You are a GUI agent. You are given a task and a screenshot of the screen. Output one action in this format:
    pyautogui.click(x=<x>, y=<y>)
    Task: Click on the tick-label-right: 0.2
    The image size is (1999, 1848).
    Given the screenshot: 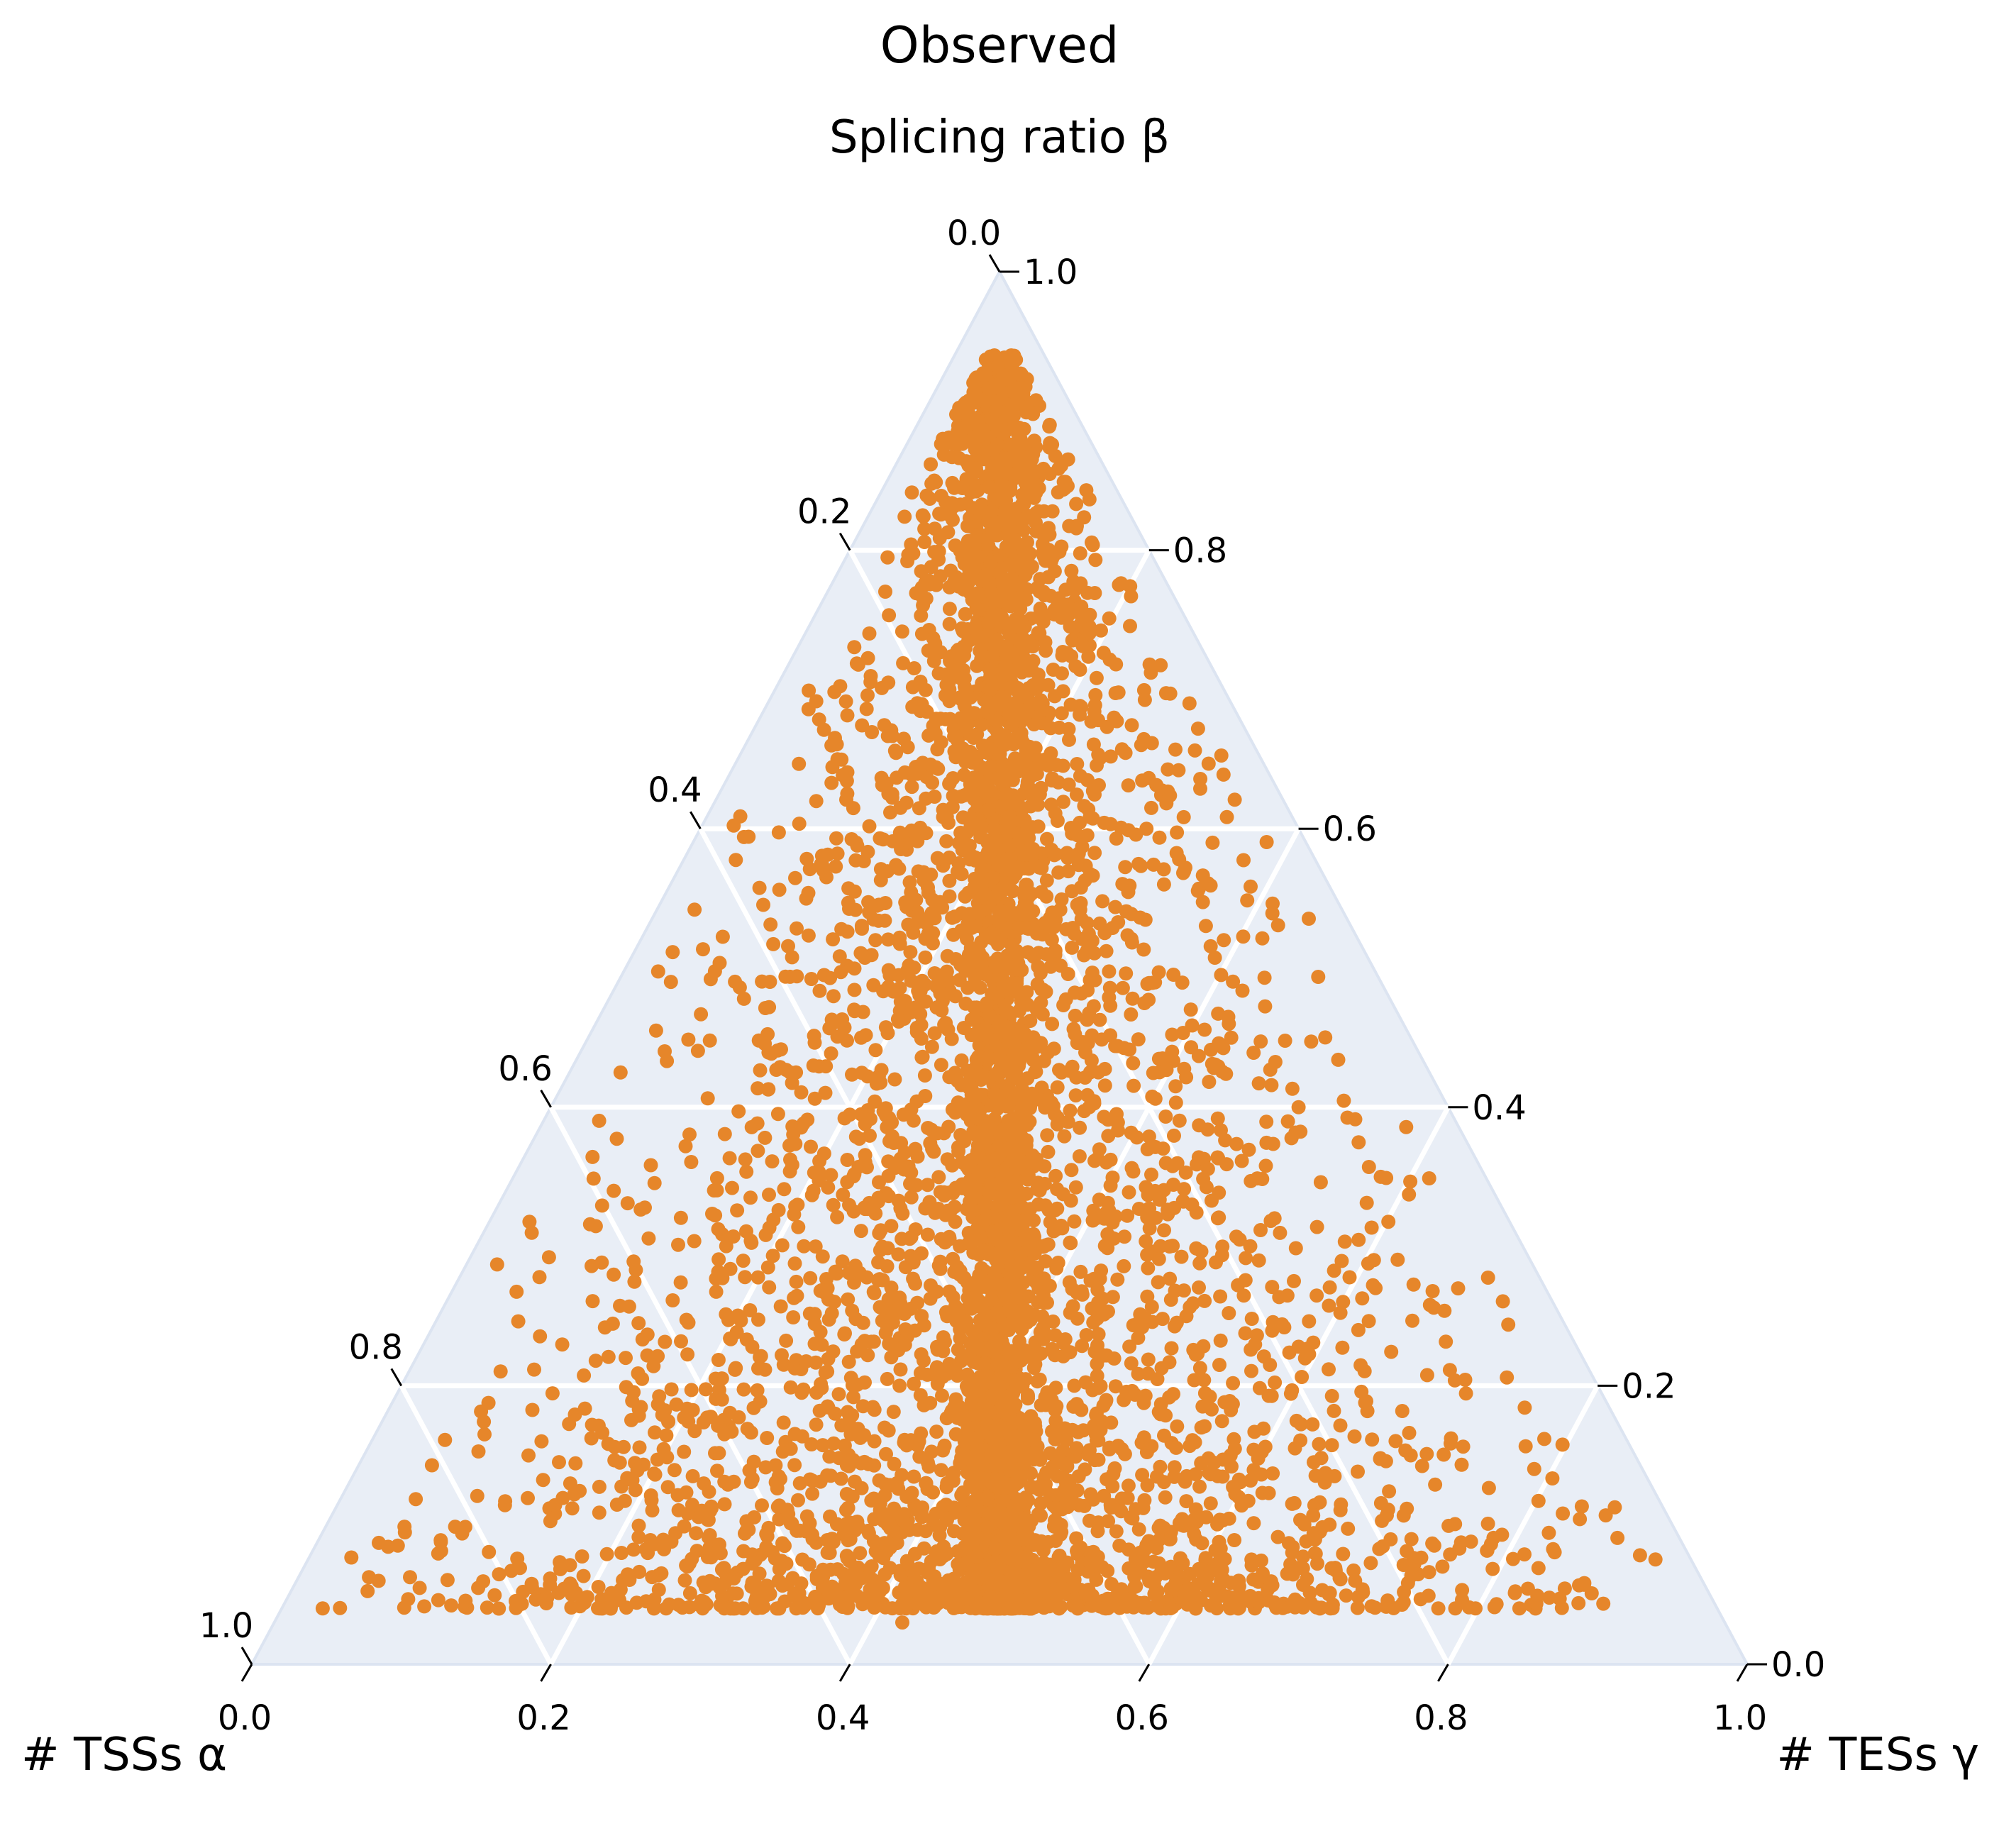 What is the action you would take?
    pyautogui.click(x=1649, y=1386)
    